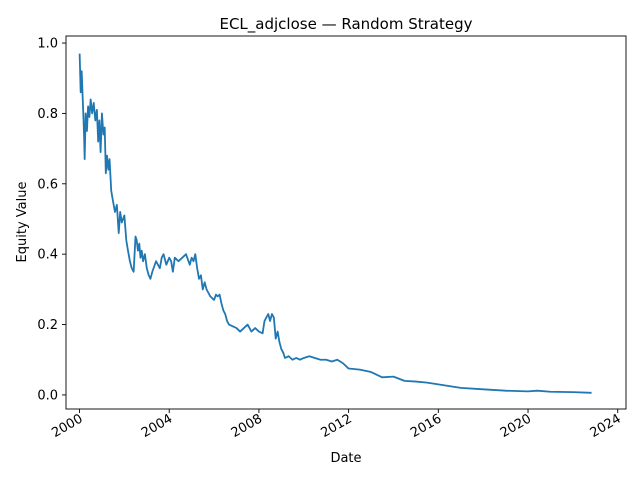  I want to click on y-axis-label: Equity Value, so click(22, 222).